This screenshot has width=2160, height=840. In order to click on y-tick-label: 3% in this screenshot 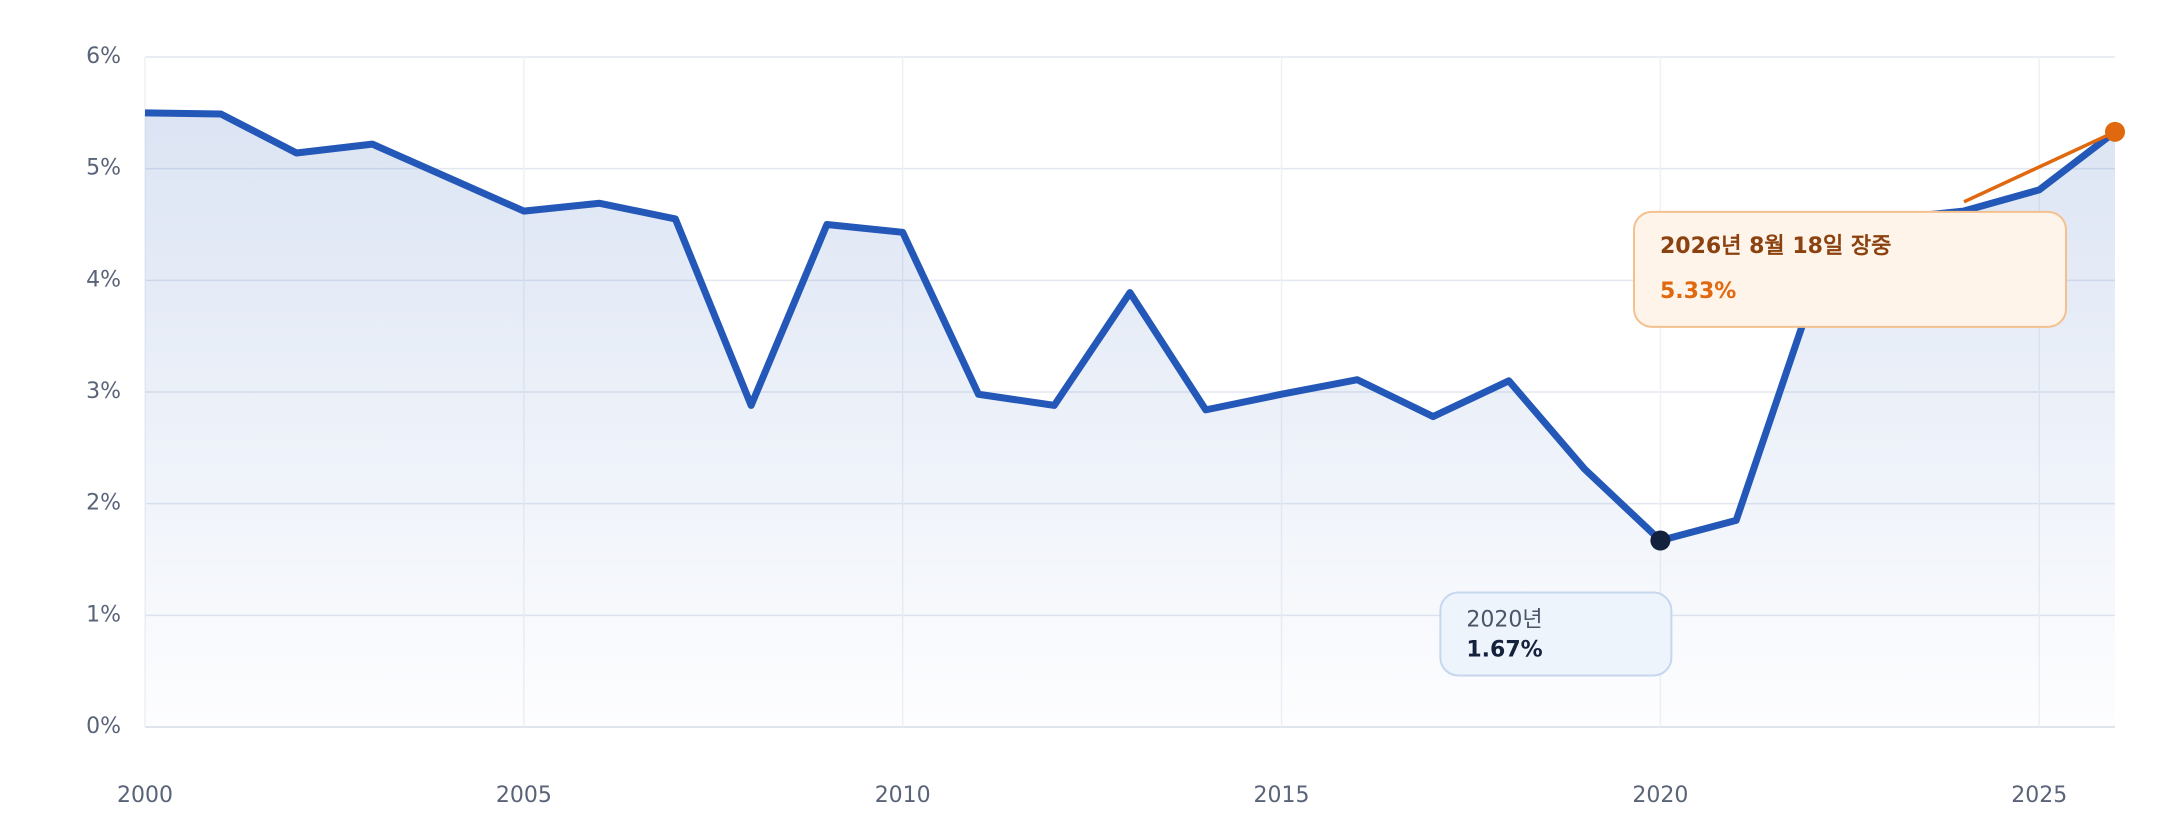, I will do `click(103, 391)`.